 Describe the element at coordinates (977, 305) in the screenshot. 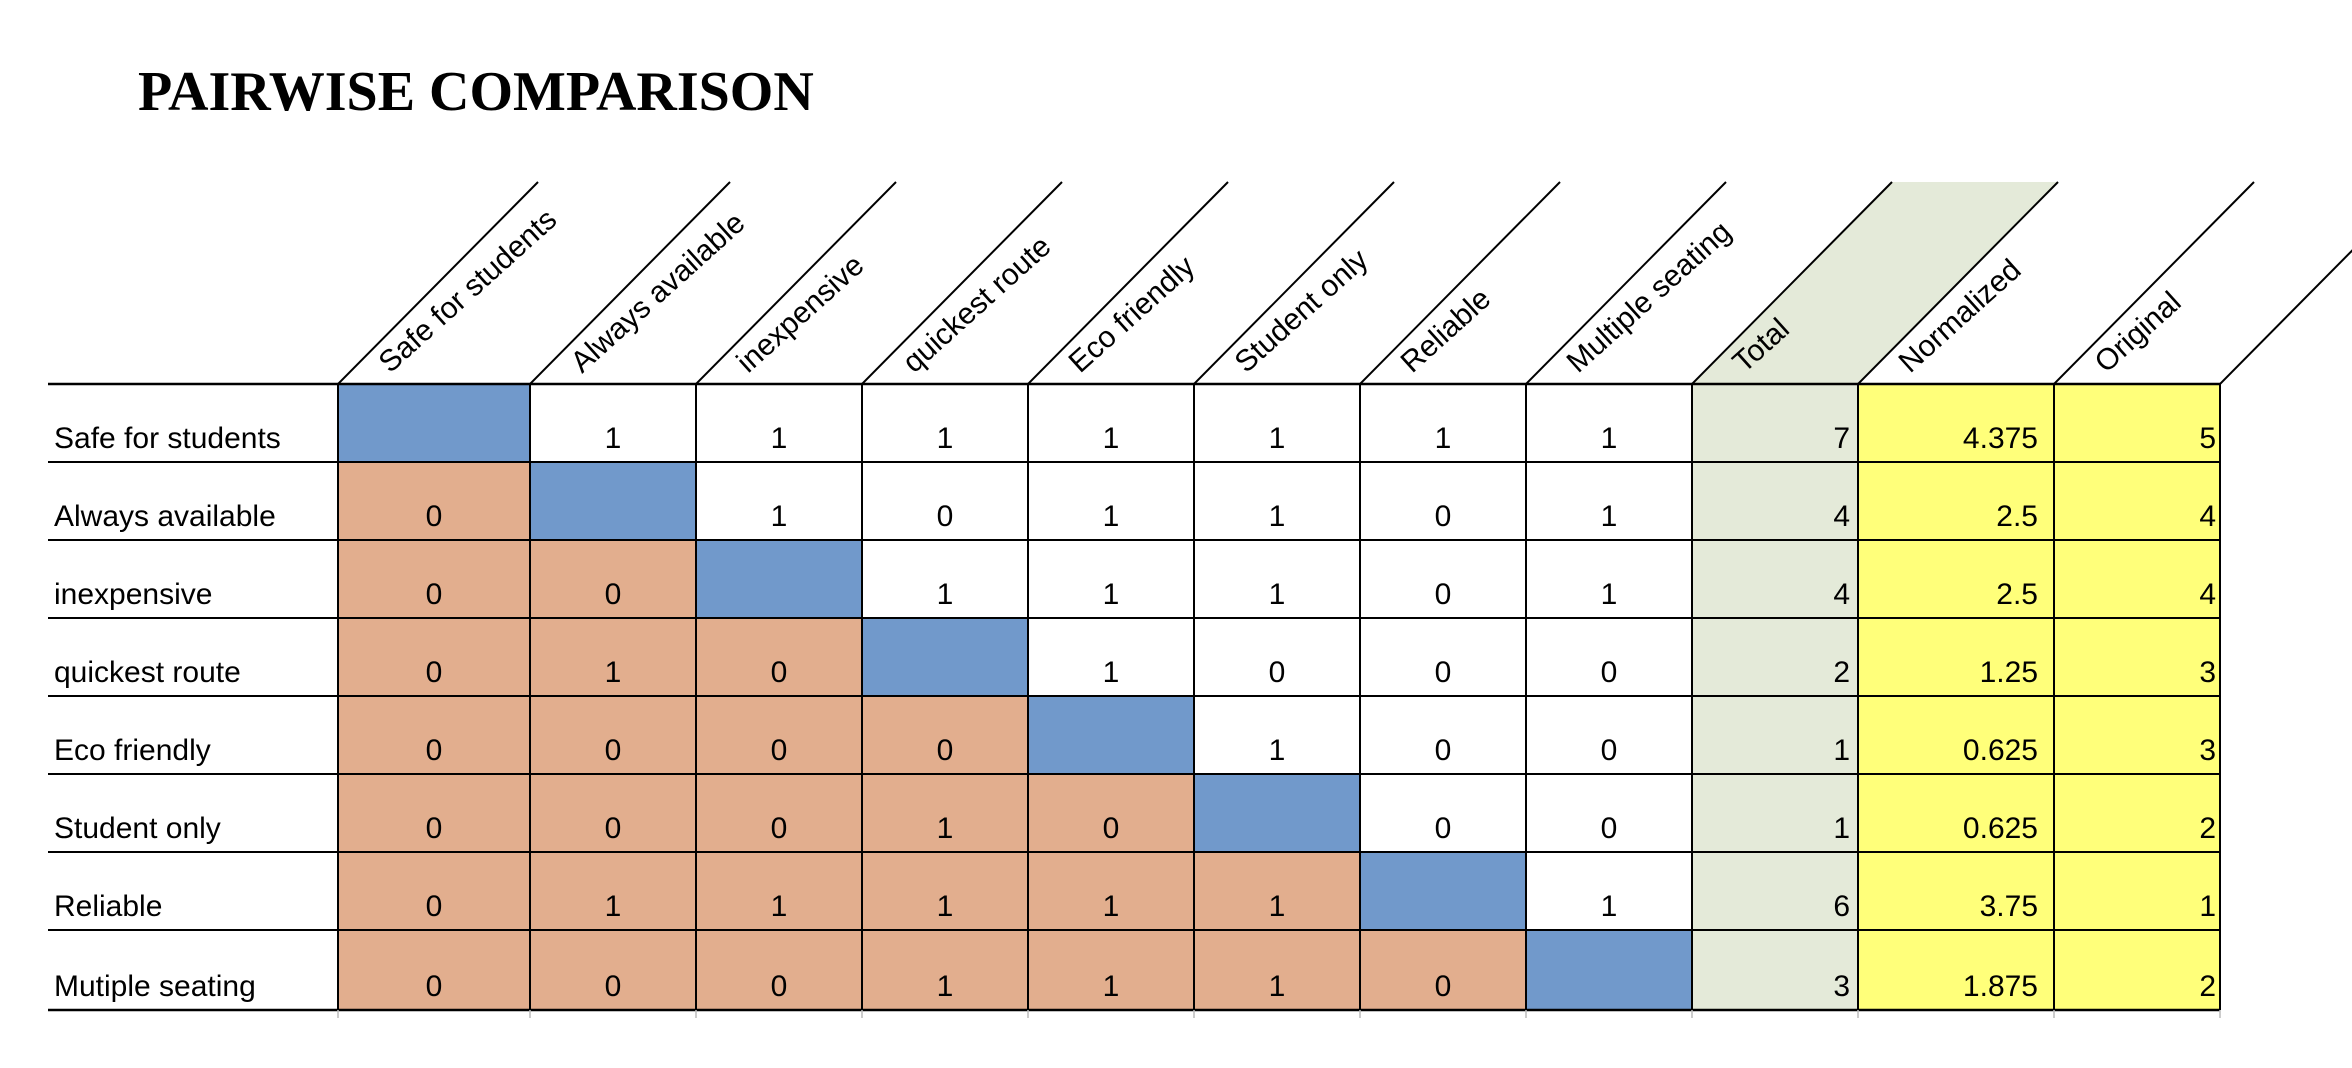

I see `column-header-quickest-route: quickest route` at that location.